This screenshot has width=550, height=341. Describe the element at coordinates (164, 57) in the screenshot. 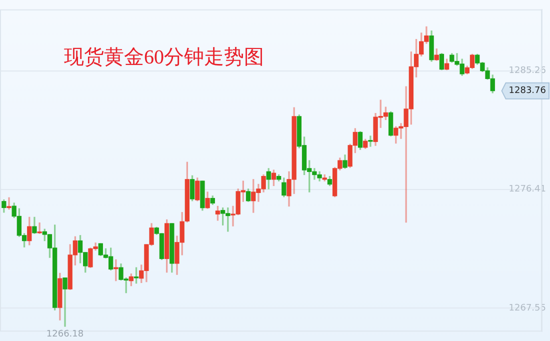

I see `text: 现货黄金60分钟走势图` at that location.